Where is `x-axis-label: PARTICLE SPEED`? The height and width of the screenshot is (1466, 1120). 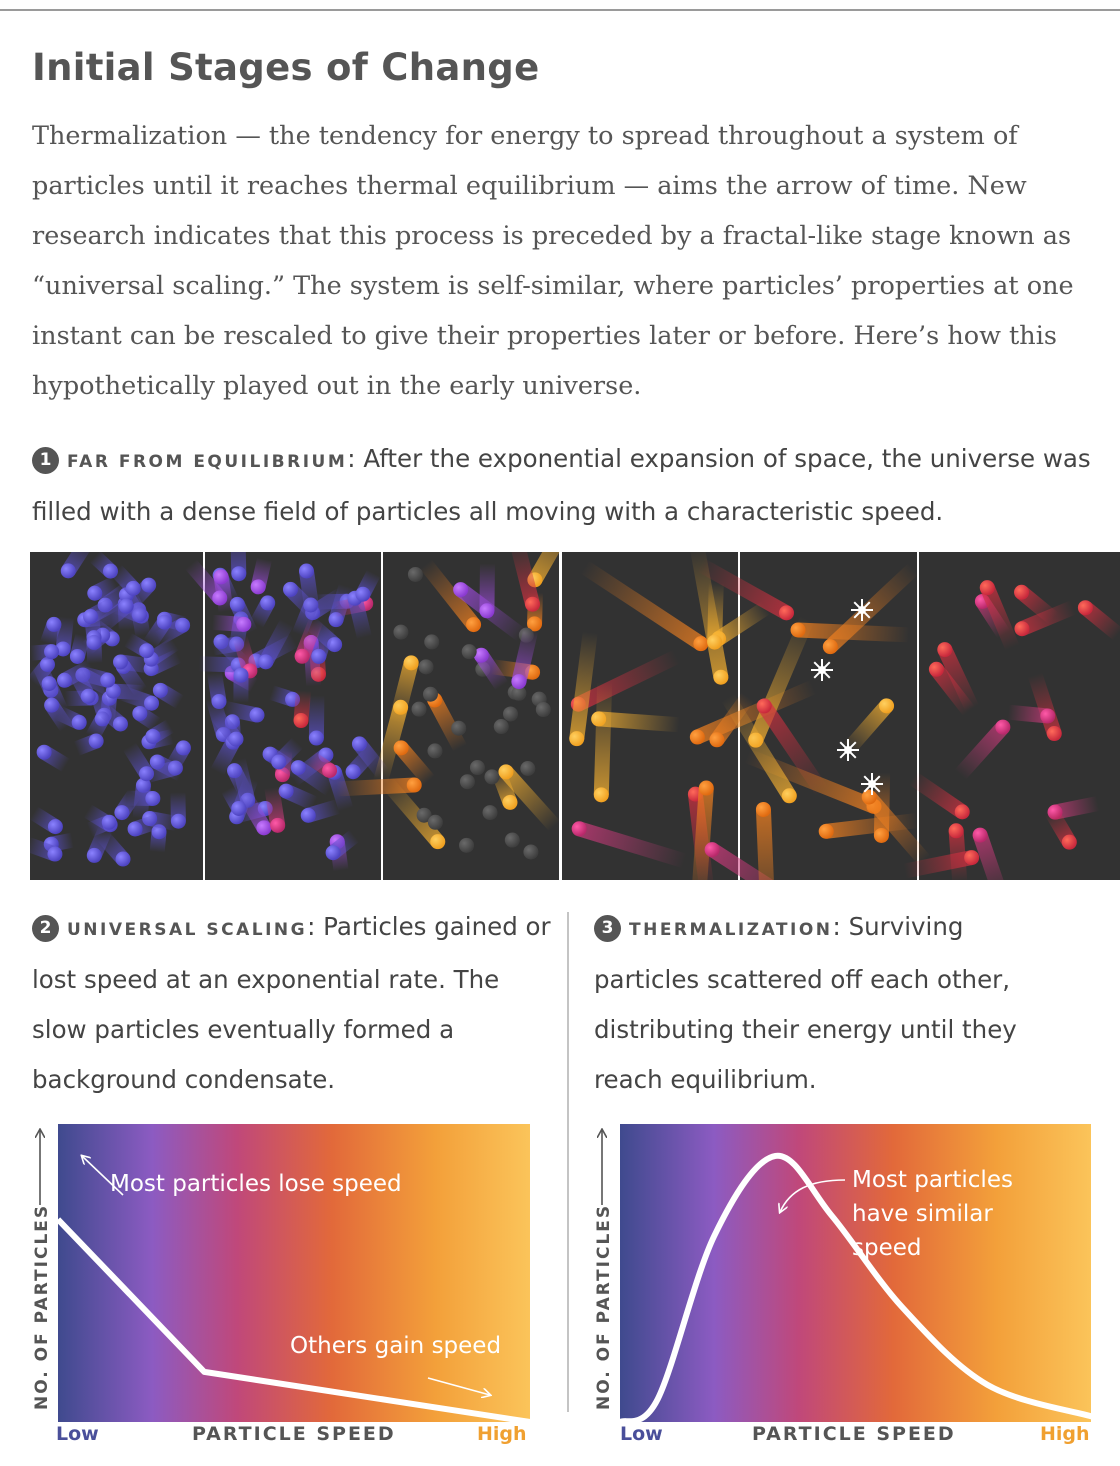 x-axis-label: PARTICLE SPEED is located at coordinates (294, 1434).